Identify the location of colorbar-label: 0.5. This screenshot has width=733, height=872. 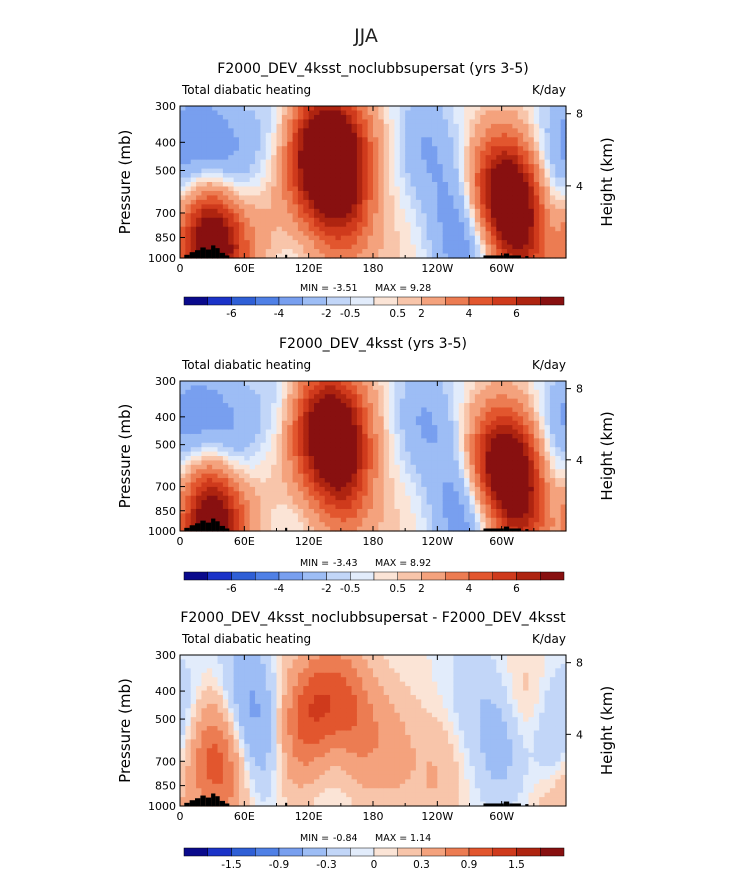
(397, 314).